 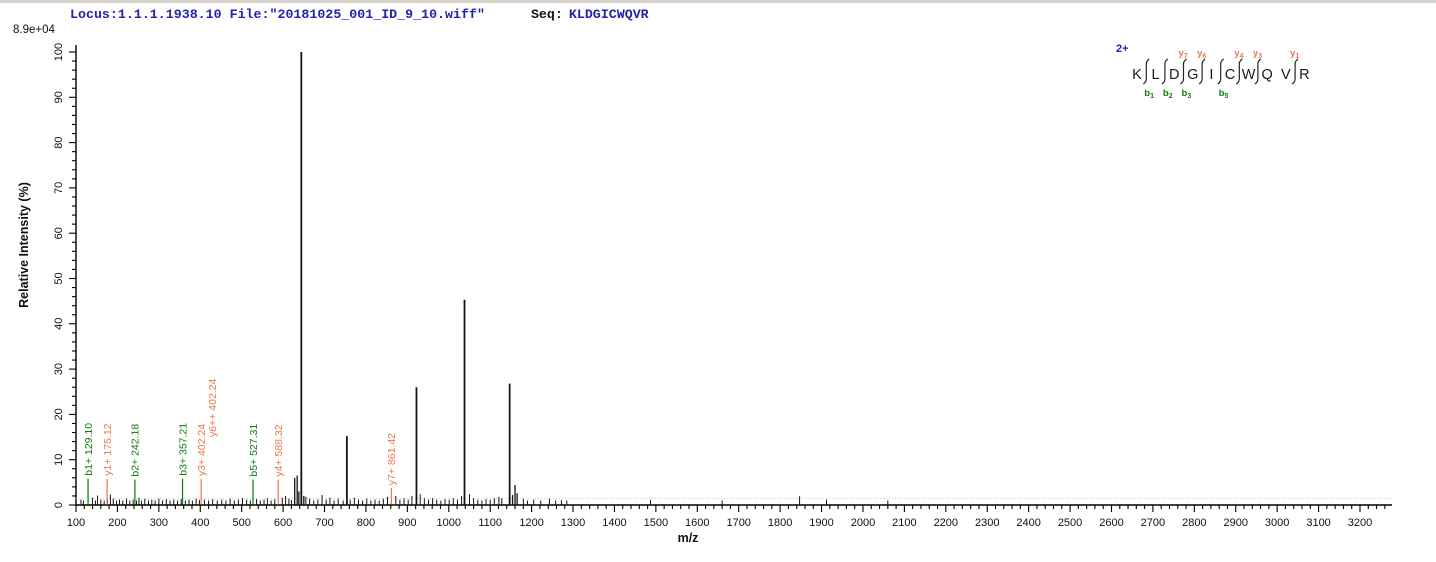 I want to click on x-tick-label: 600, so click(x=283, y=523).